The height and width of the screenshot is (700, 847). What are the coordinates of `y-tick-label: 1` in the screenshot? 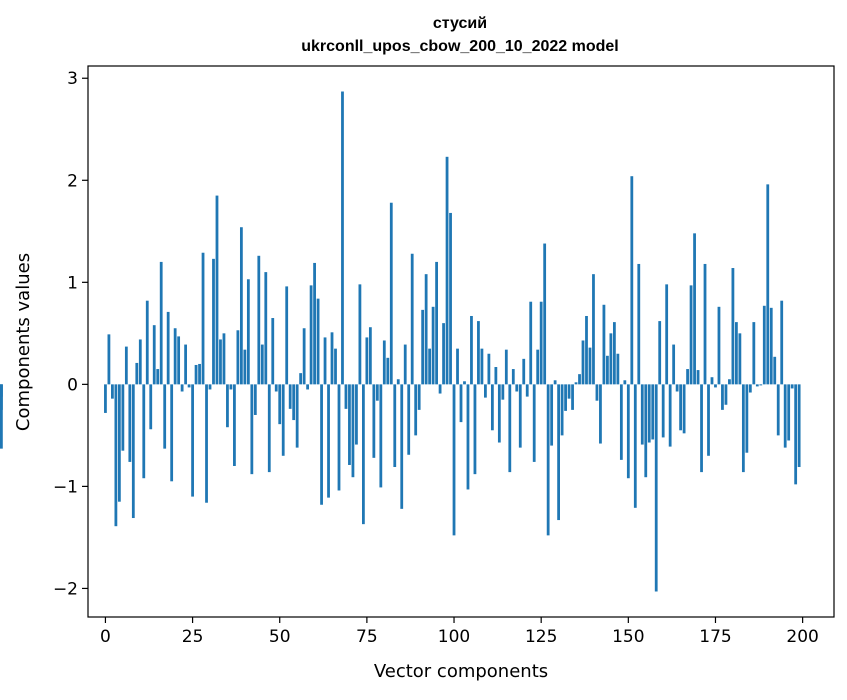 It's located at (72, 283).